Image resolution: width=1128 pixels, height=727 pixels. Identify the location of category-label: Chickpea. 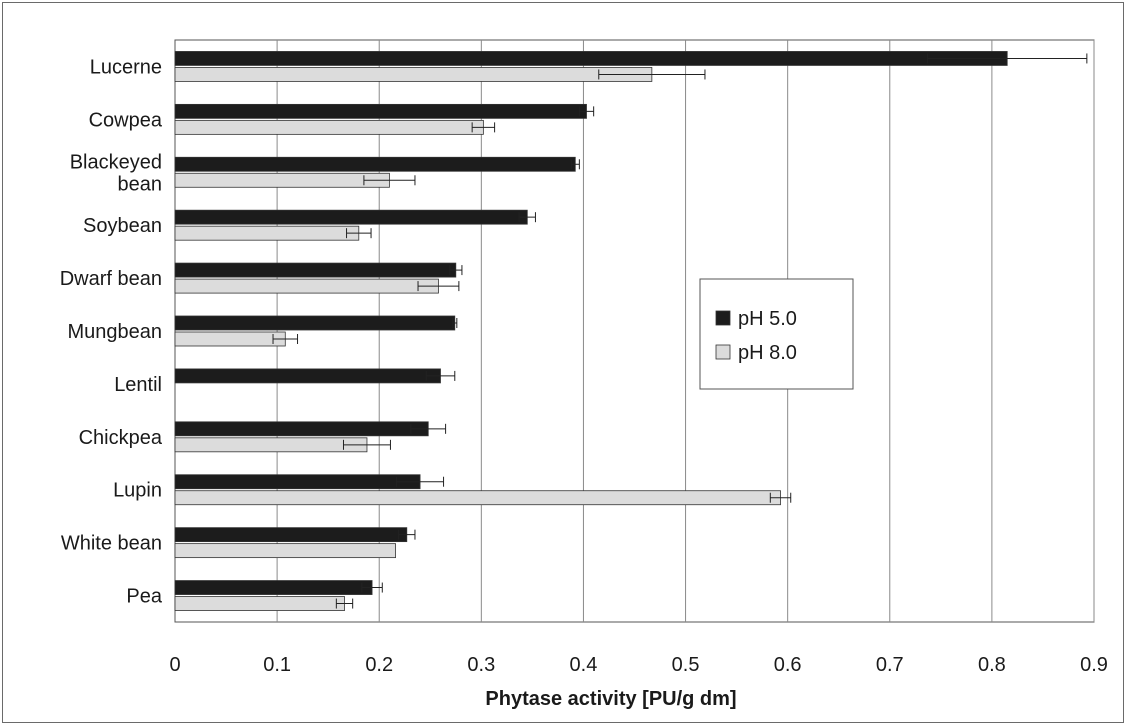
(121, 438).